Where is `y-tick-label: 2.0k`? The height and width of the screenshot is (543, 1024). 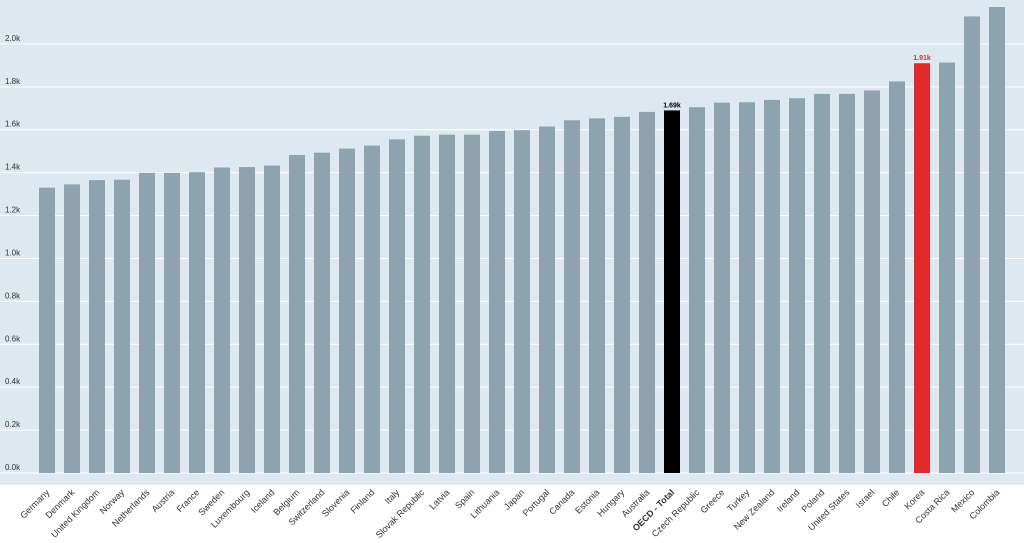 y-tick-label: 2.0k is located at coordinates (13, 38).